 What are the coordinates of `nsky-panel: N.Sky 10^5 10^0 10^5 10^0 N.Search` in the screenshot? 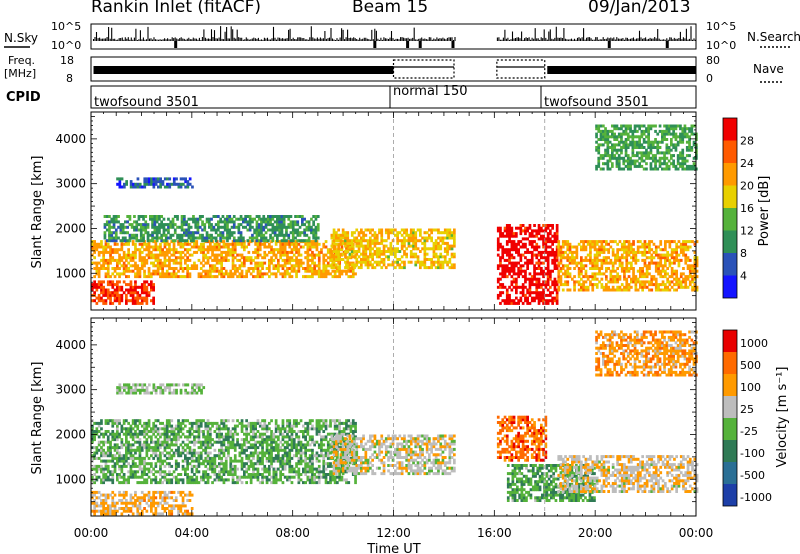 It's located at (402, 36).